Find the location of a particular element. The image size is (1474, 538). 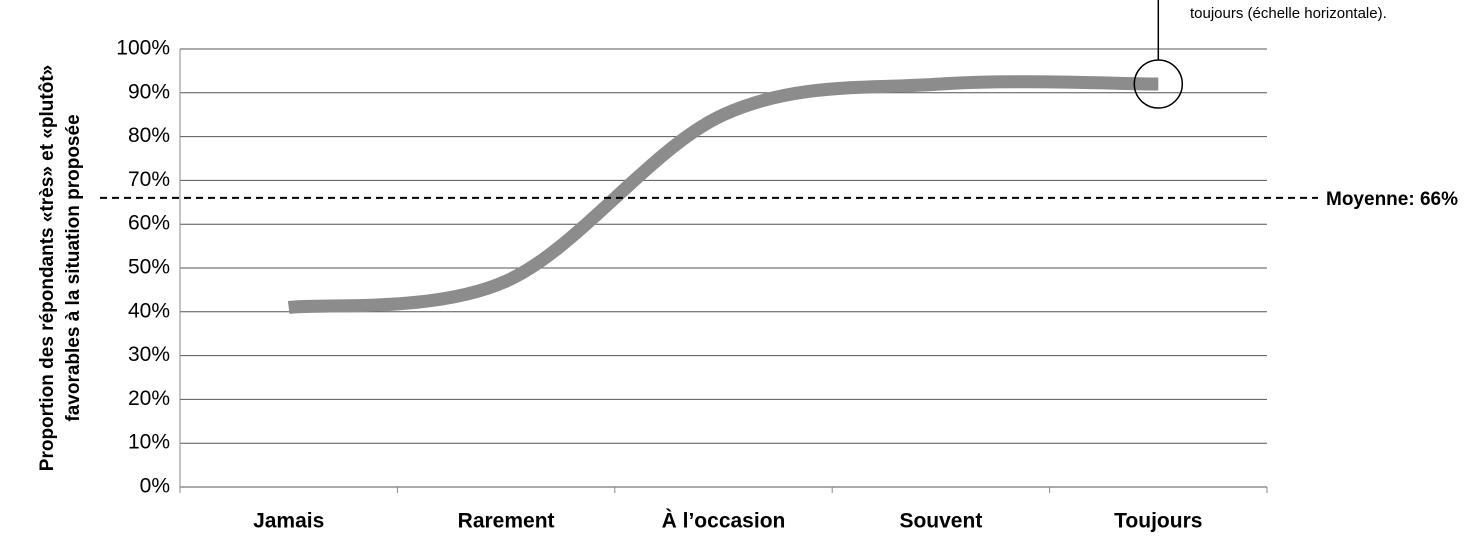

y-tick-label: 90% is located at coordinates (149, 91).